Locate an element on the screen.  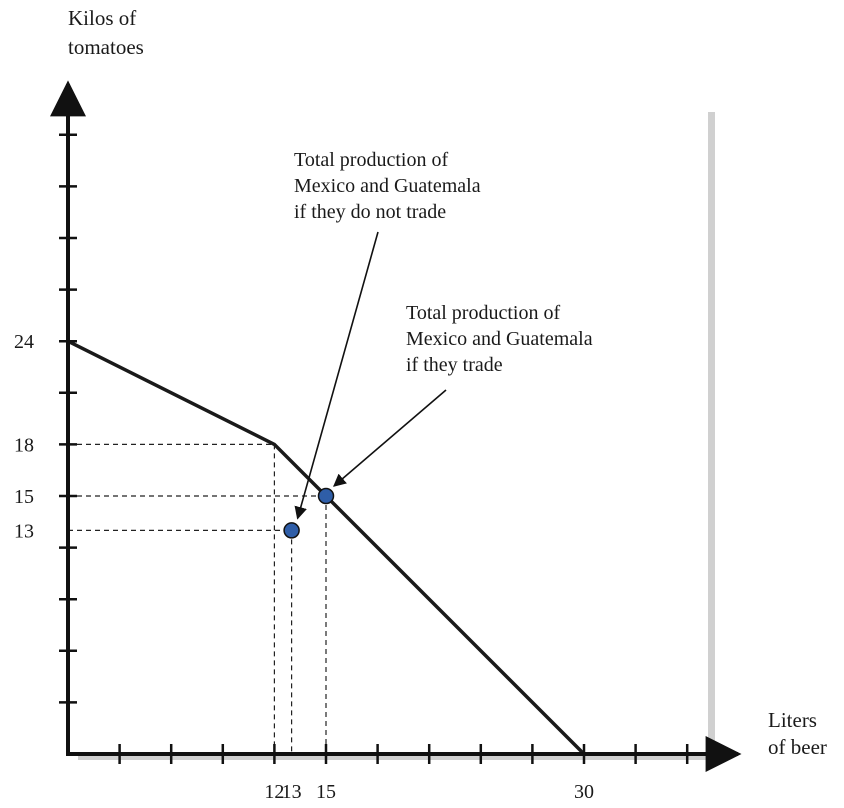
y-axis-title: Kilos of tomatoes is located at coordinates (106, 32).